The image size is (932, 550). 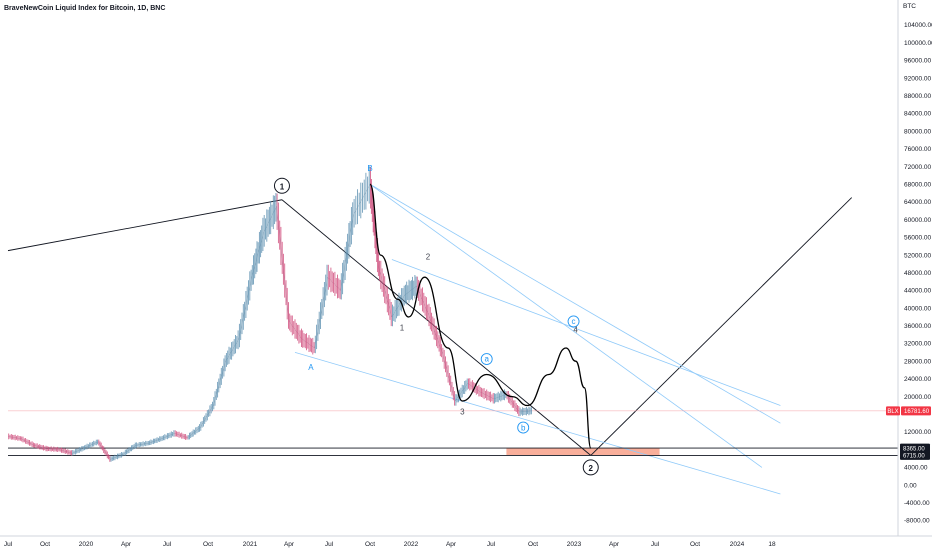 I want to click on wave-label: 3, so click(x=462, y=411).